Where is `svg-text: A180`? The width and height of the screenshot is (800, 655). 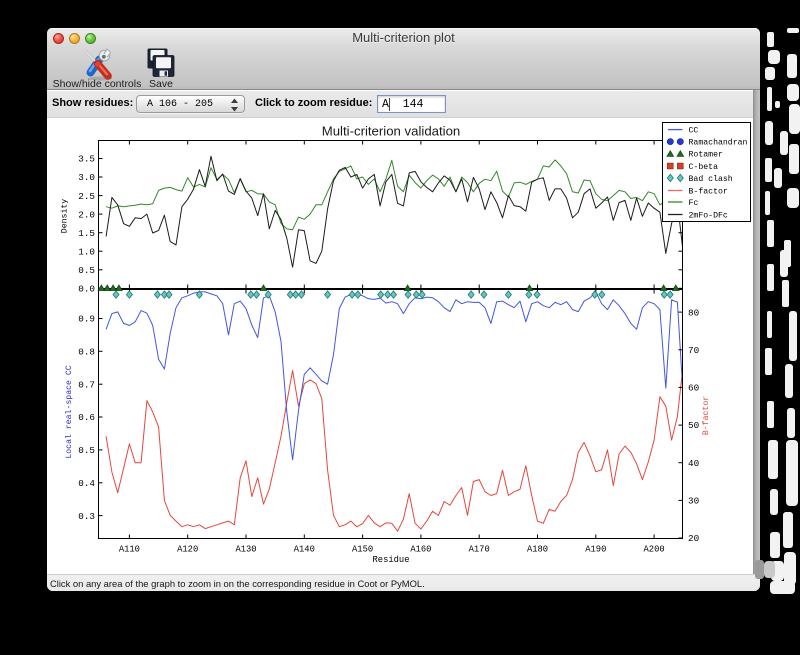
svg-text: A180 is located at coordinates (537, 550).